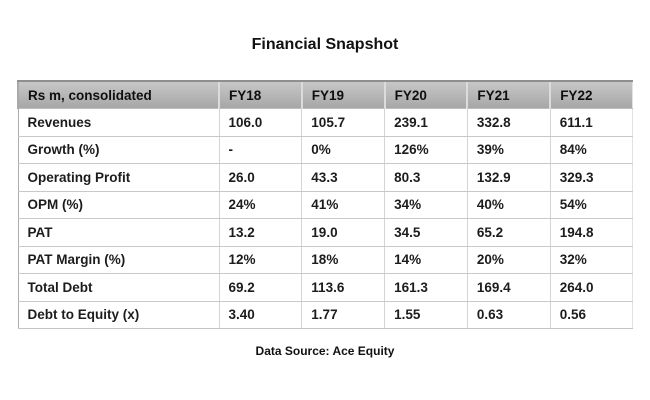 Image resolution: width=650 pixels, height=400 pixels. Describe the element at coordinates (425, 94) in the screenshot. I see `header-cell-fy20: FY20` at that location.